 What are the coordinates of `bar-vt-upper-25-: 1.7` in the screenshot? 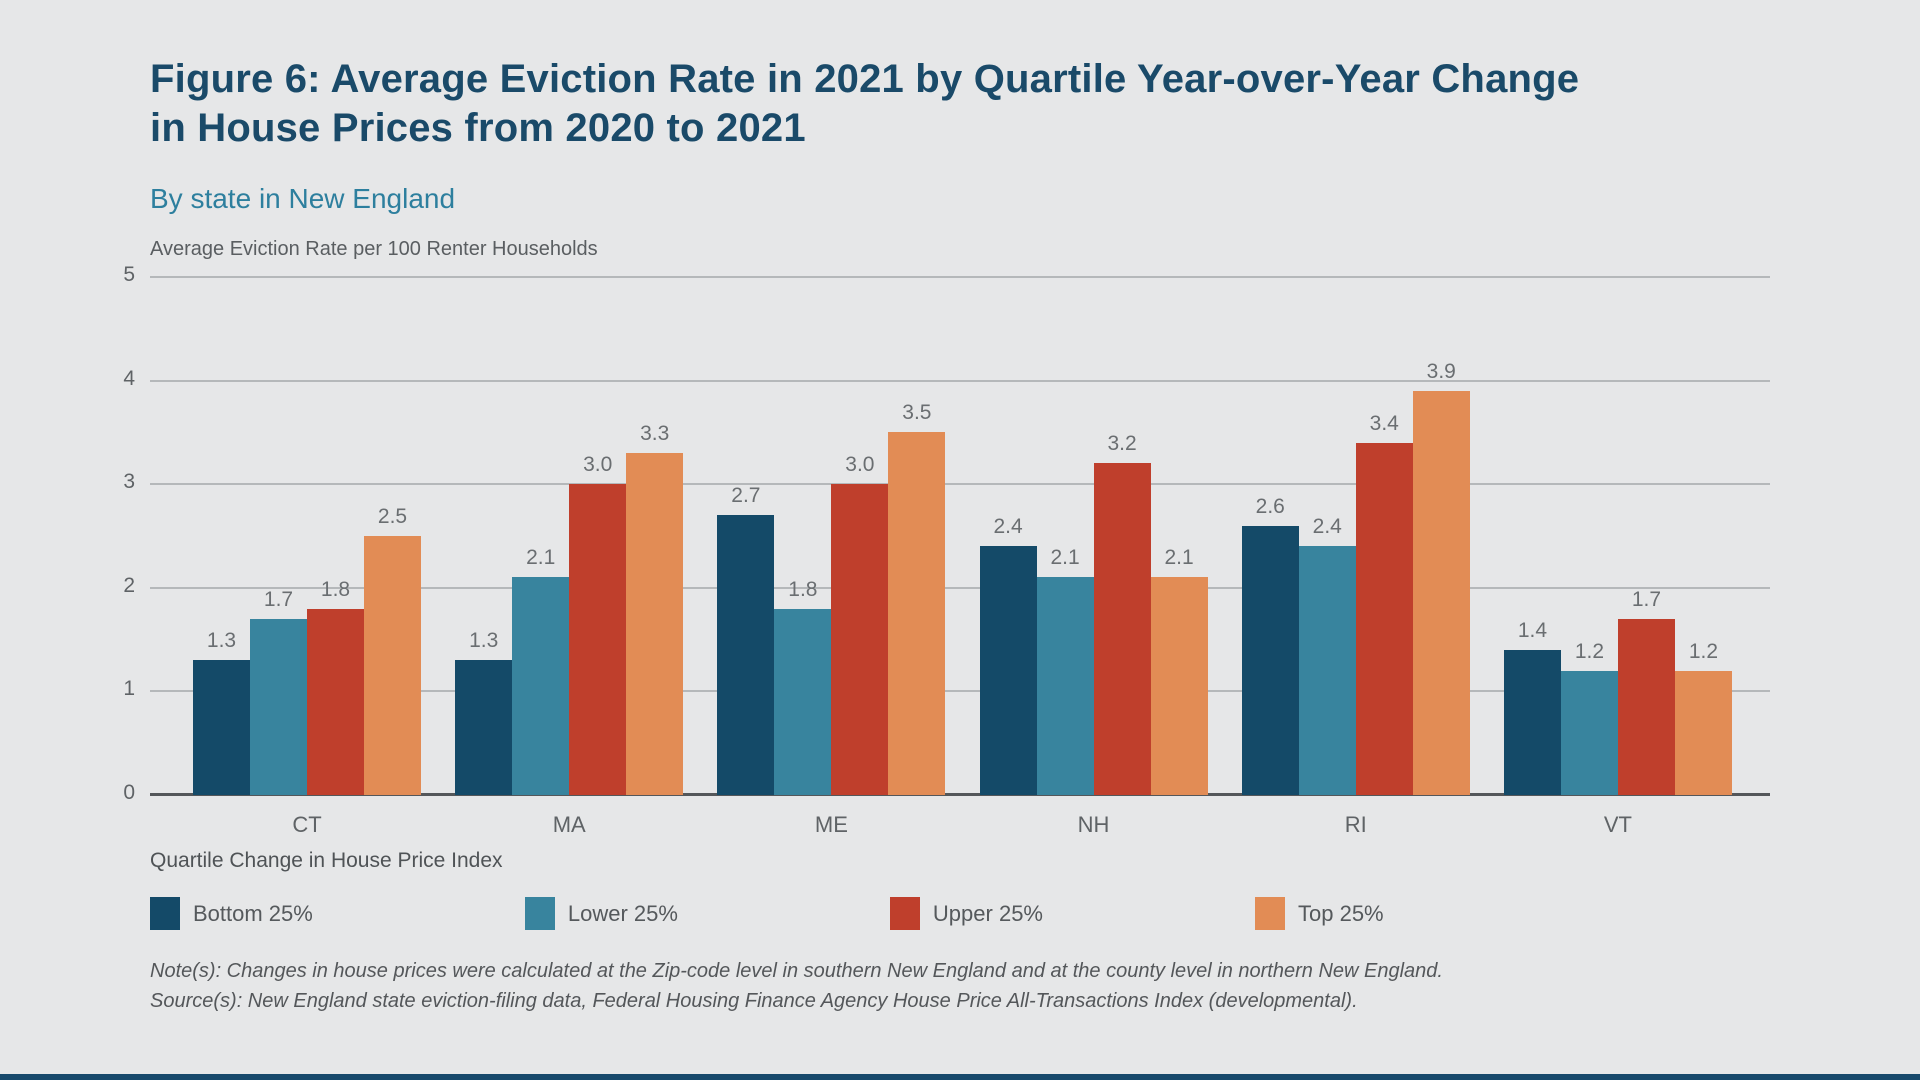 It's located at (1646, 691).